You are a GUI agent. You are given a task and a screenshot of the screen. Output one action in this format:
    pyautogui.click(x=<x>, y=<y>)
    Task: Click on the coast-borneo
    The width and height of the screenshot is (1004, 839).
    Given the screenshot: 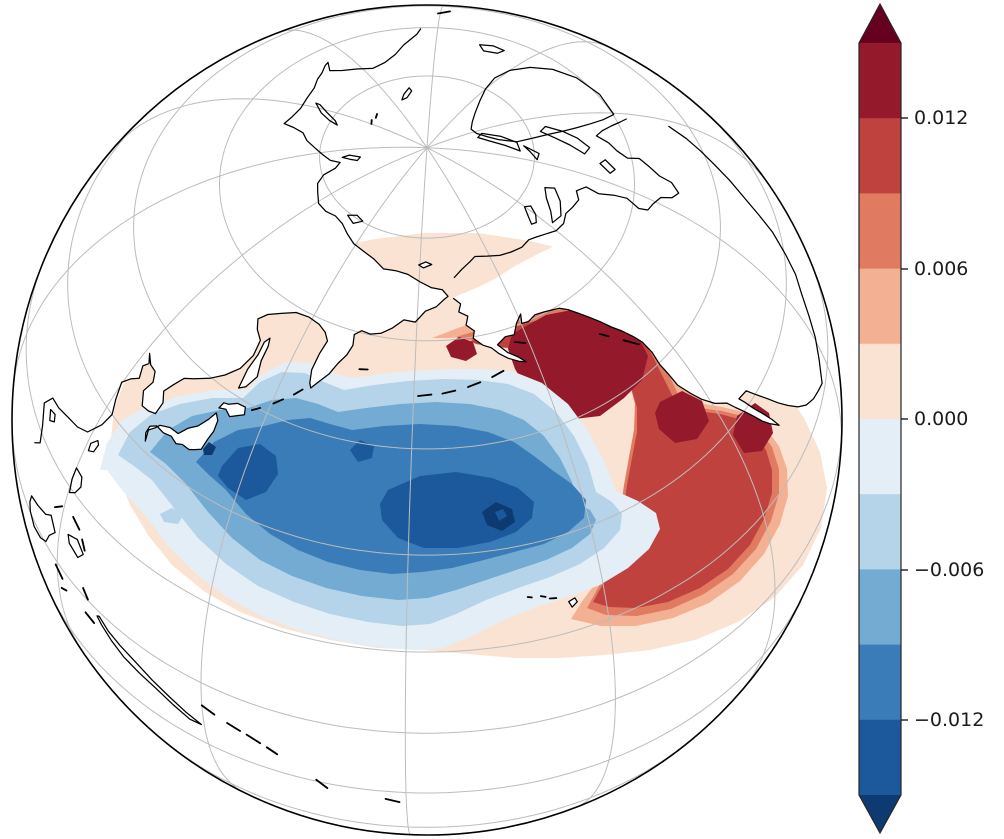 What is the action you would take?
    pyautogui.click(x=42, y=519)
    